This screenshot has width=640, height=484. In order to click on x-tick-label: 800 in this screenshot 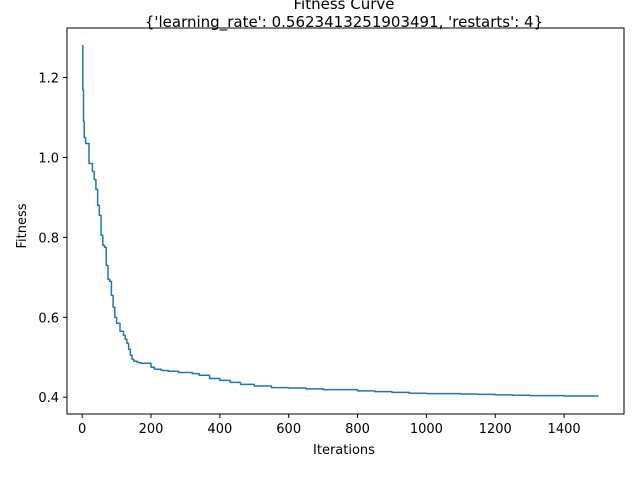, I will do `click(357, 429)`.